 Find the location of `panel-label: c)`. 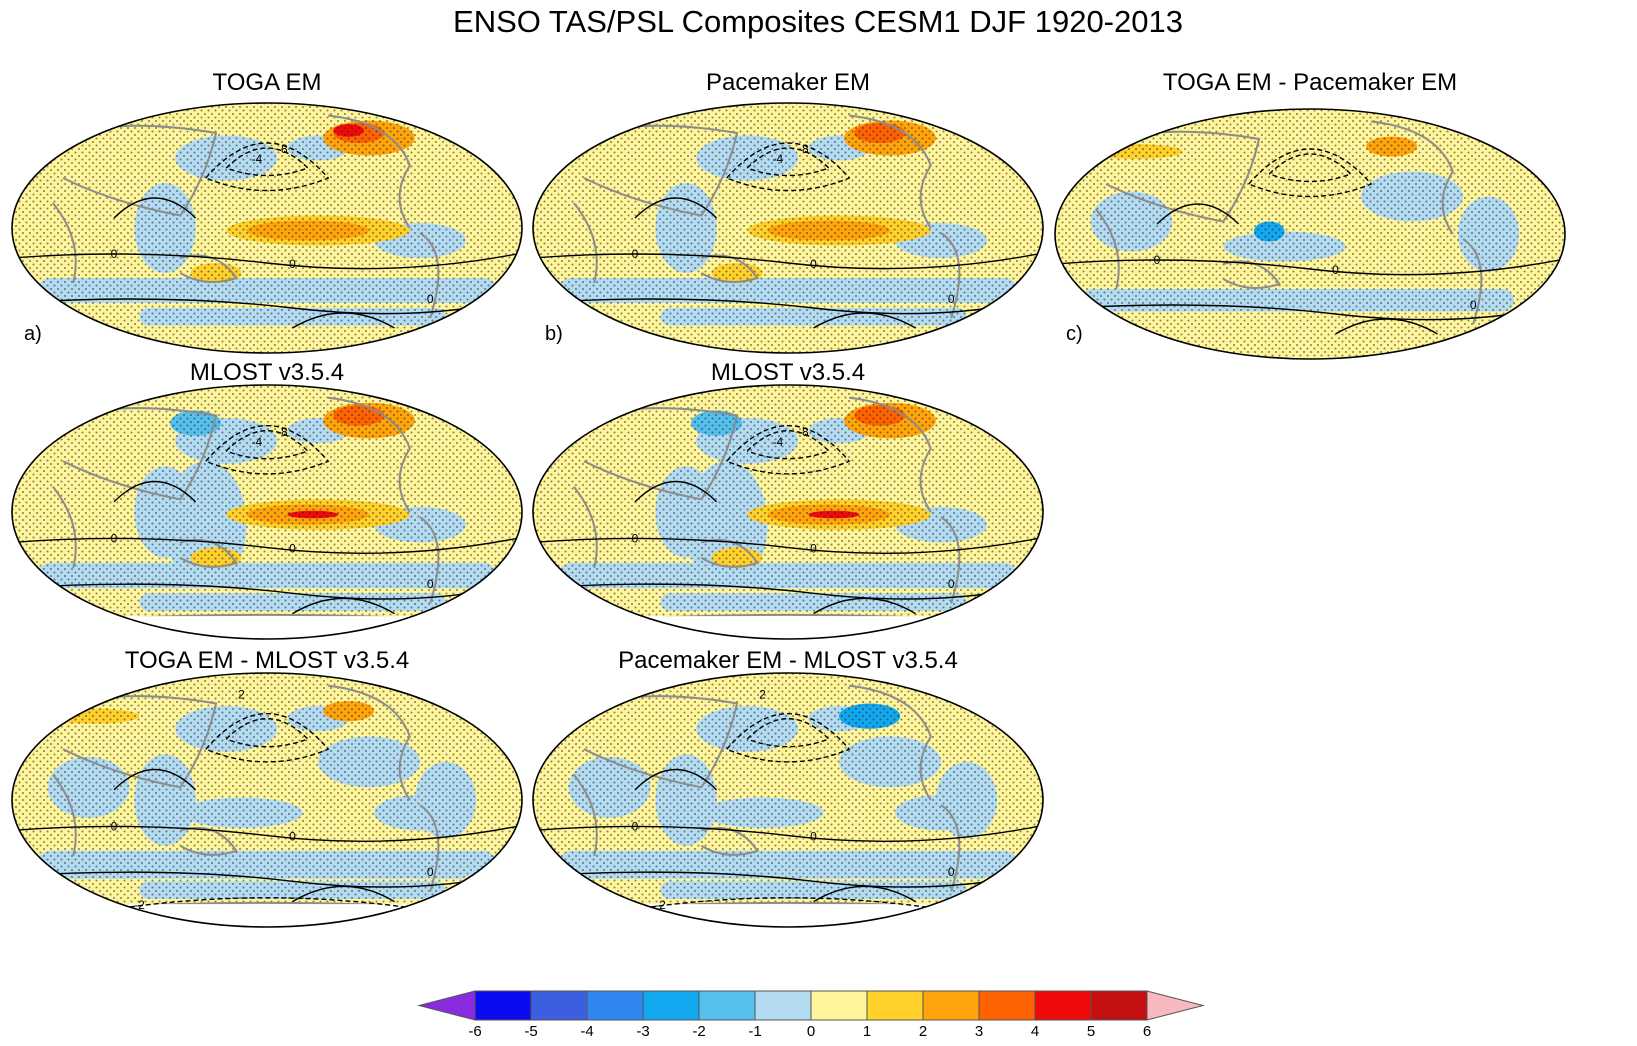

panel-label: c) is located at coordinates (1074, 334).